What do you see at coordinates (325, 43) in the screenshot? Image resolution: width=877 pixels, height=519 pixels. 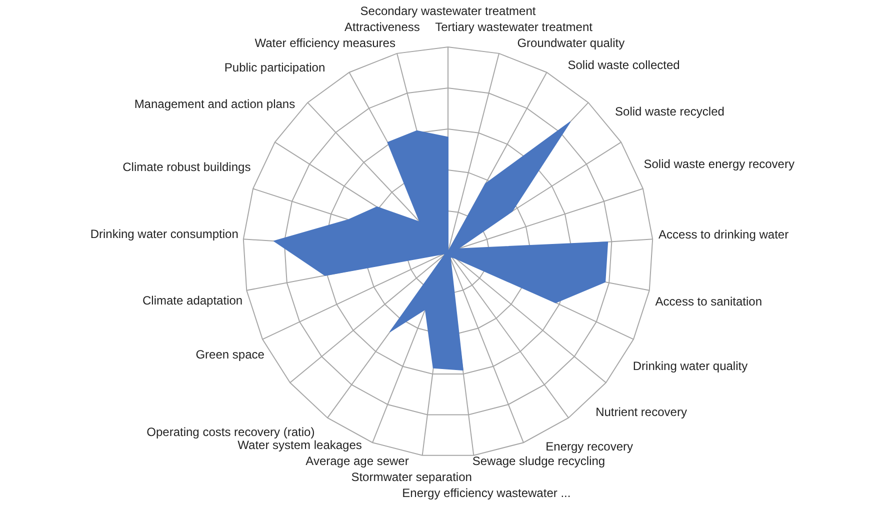 I see `spoke-label: Water efficiency measures` at bounding box center [325, 43].